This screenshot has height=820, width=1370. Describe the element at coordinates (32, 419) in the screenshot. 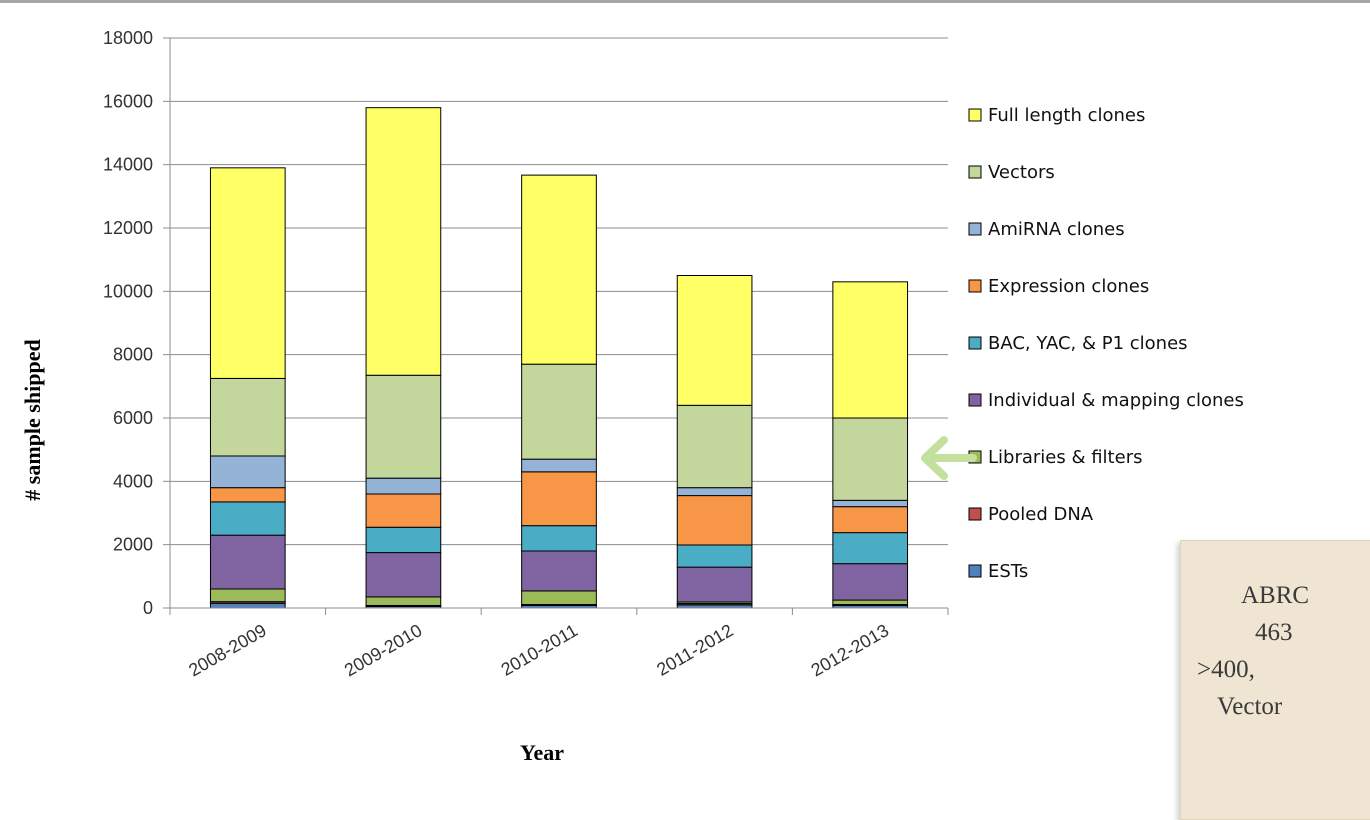

I see `y-axis-label: # sample shipped` at that location.